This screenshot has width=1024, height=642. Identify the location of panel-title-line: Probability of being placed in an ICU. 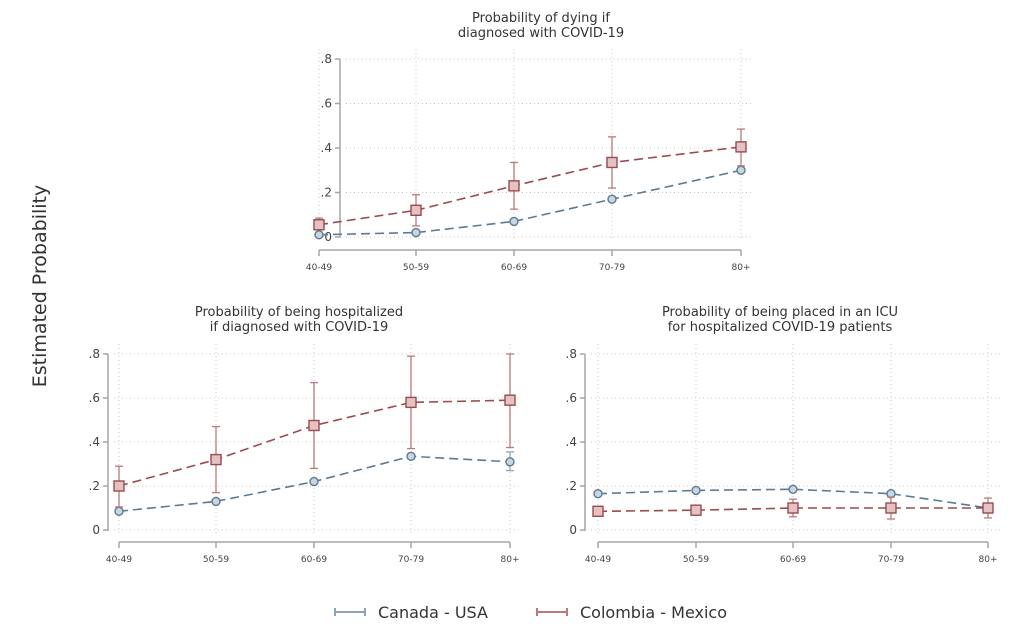
(780, 312).